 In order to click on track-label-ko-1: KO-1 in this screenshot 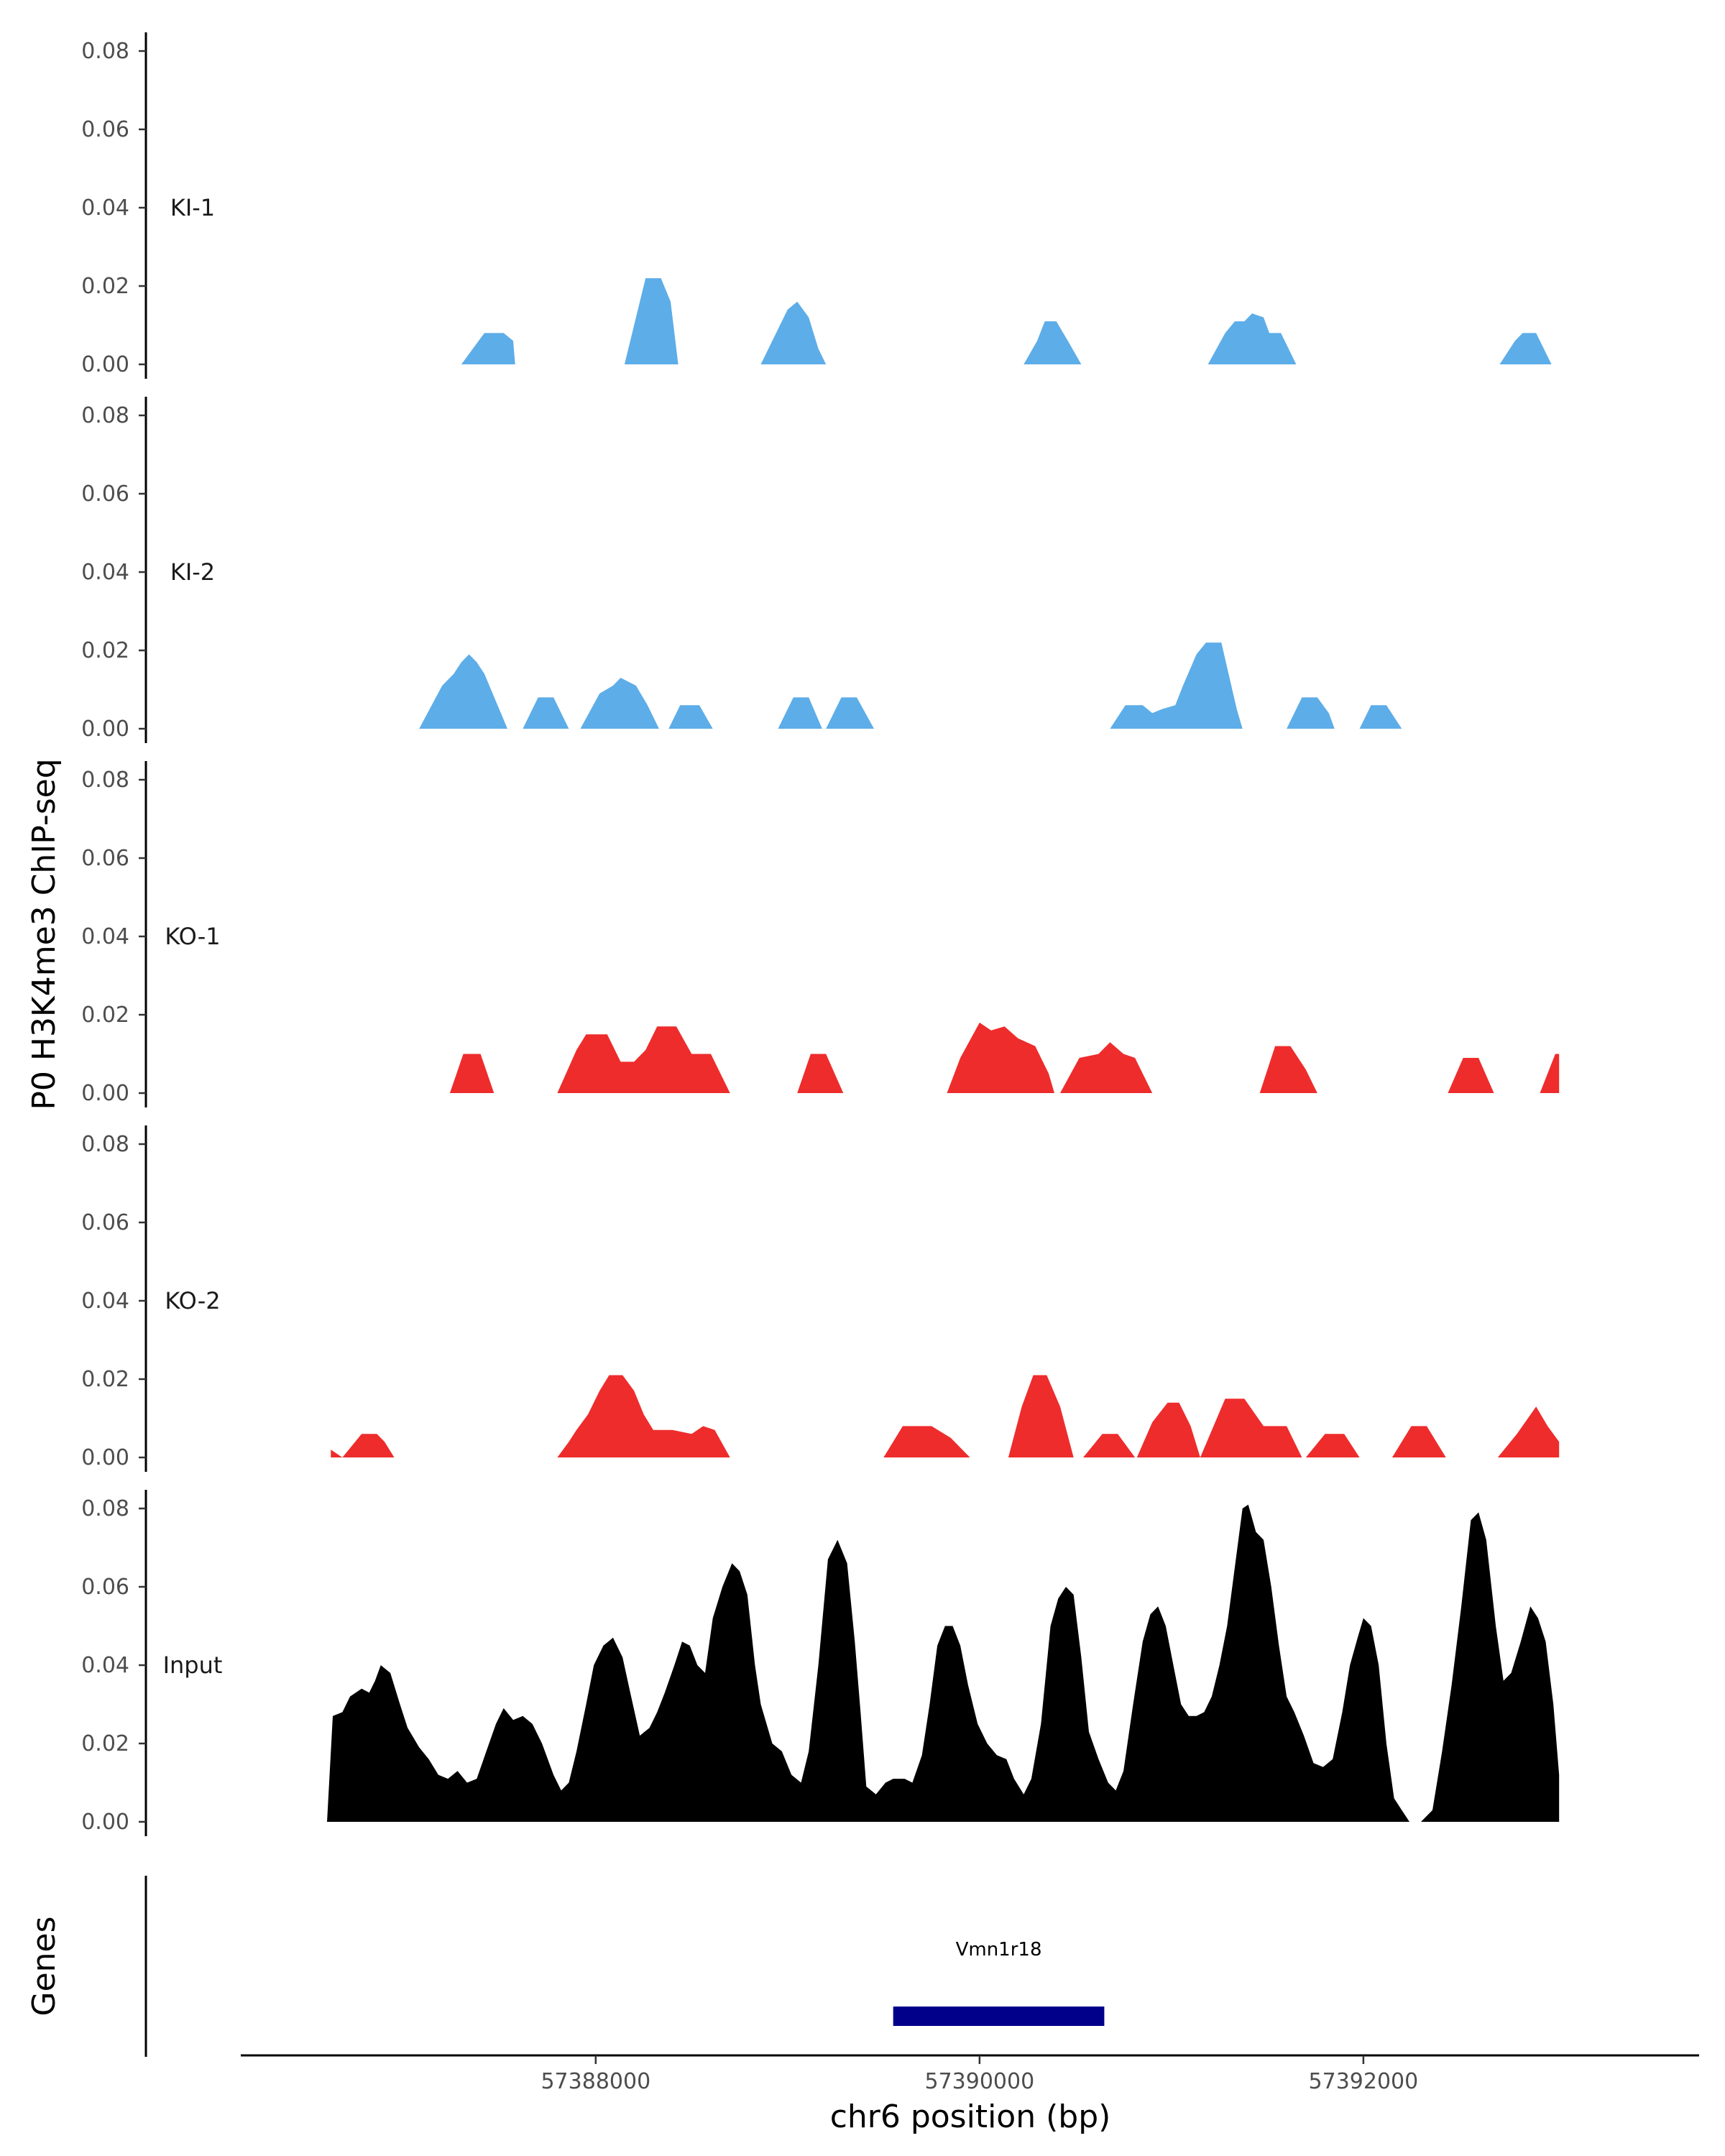, I will do `click(192, 937)`.